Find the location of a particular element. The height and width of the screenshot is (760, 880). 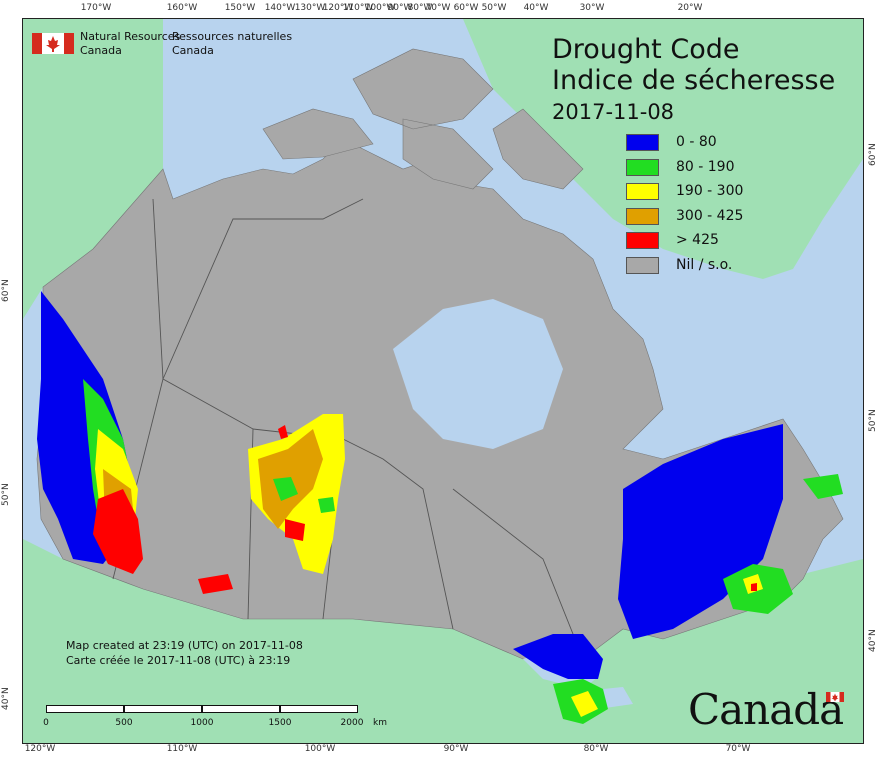

tick-right-60: 60°N is located at coordinates (873, 154).